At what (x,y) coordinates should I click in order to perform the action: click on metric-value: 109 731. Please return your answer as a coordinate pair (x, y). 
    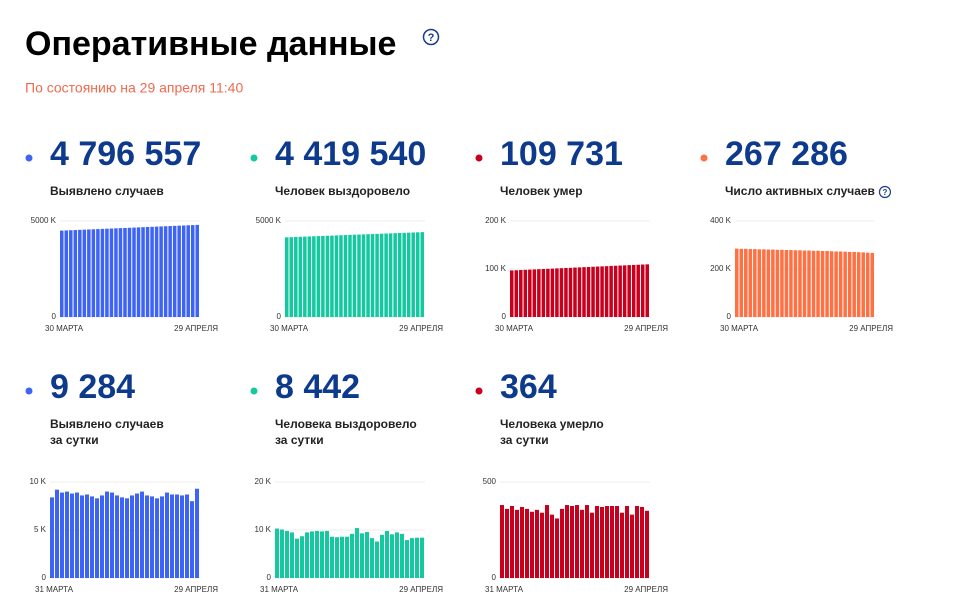
    Looking at the image, I should click on (561, 154).